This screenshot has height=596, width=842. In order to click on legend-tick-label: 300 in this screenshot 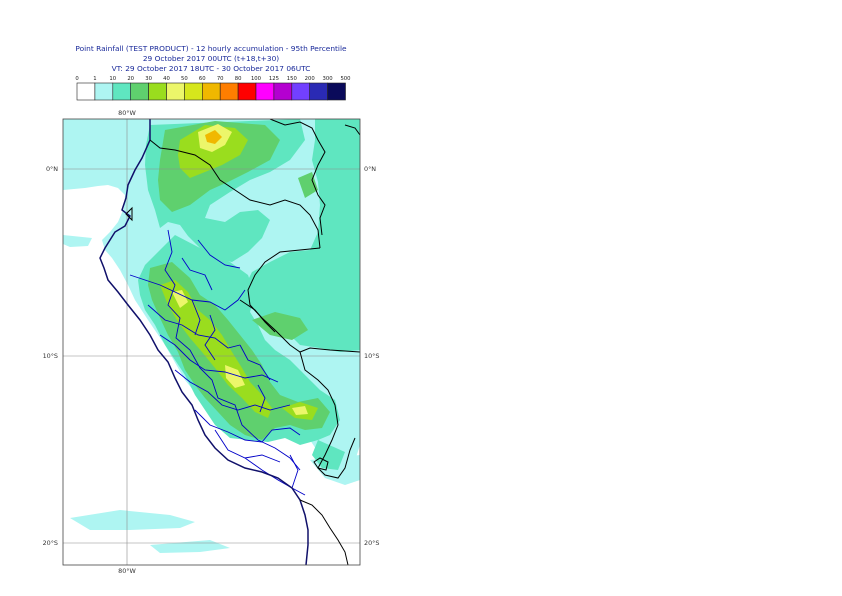, I will do `click(328, 79)`.